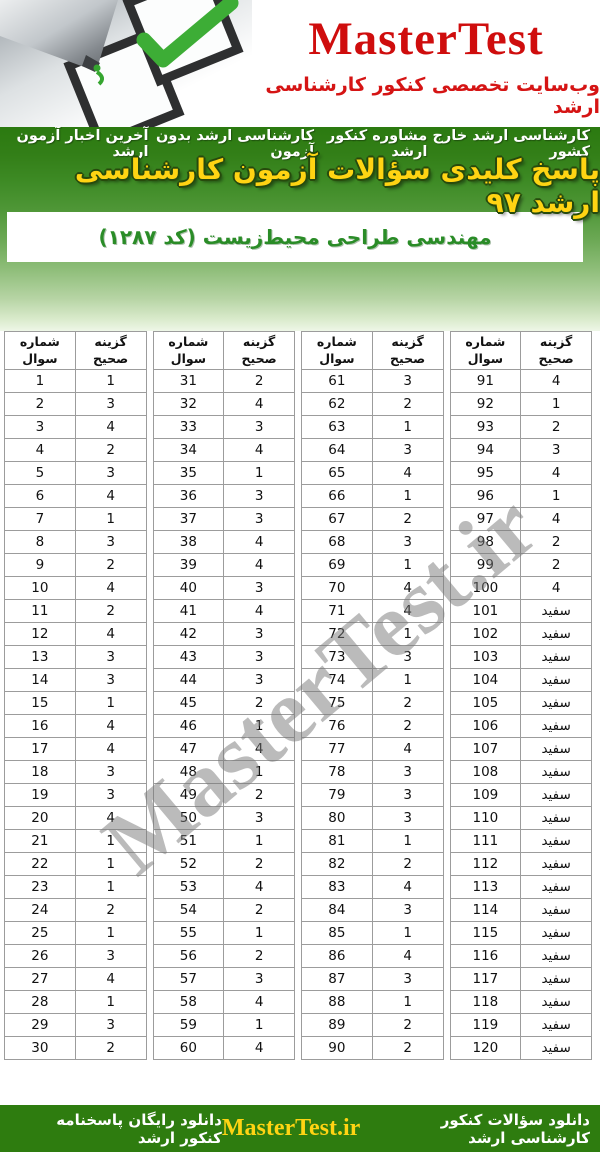 Image resolution: width=600 pixels, height=1152 pixels. What do you see at coordinates (40, 979) in the screenshot?
I see `question-cell: 27` at bounding box center [40, 979].